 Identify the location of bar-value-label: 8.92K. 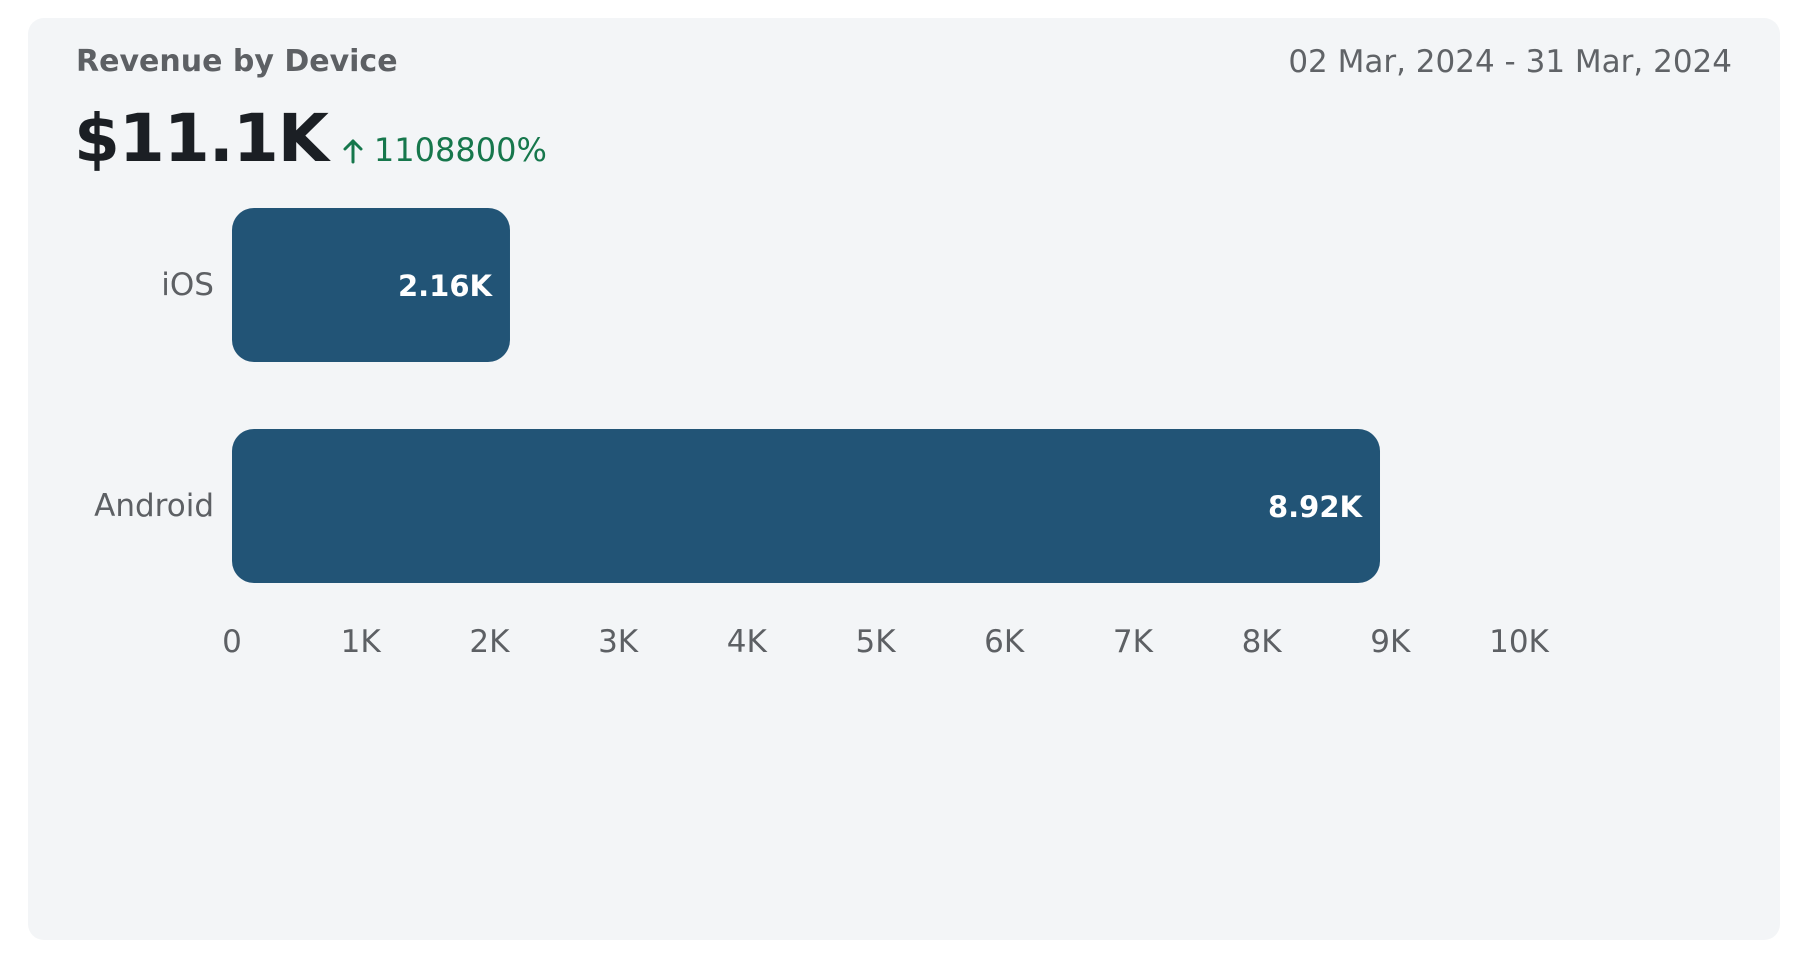
(1316, 507).